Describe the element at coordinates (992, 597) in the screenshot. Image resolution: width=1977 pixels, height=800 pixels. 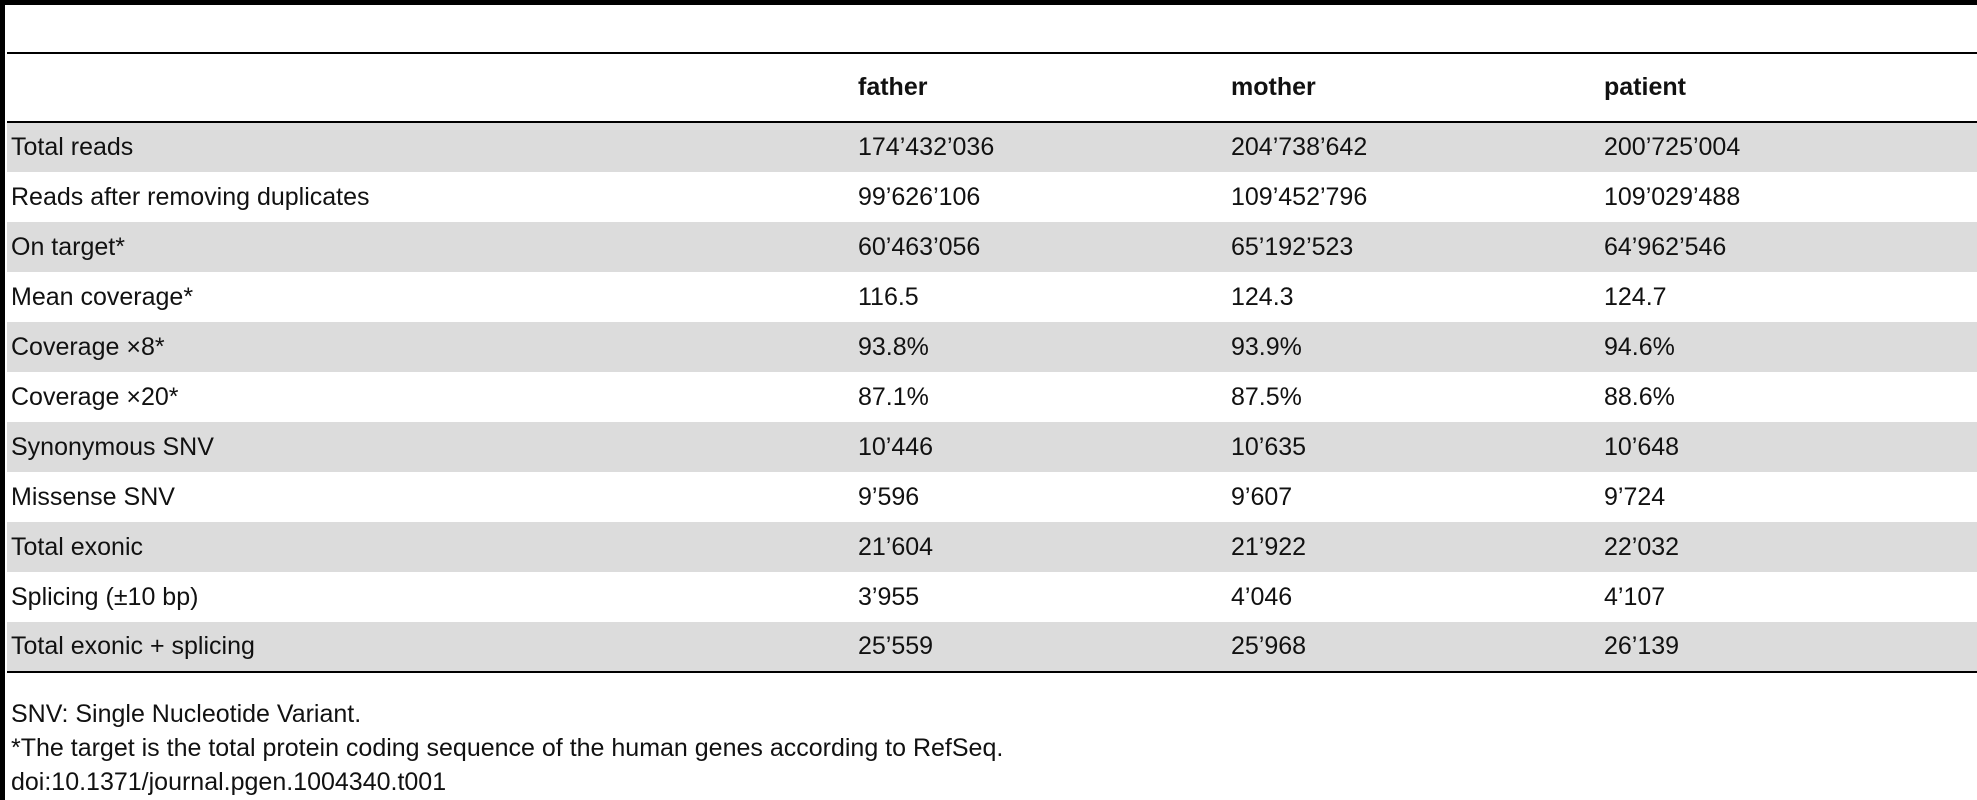
I see `table-row: Splicing (±10 bp) 3’955 4’046 4’107` at that location.